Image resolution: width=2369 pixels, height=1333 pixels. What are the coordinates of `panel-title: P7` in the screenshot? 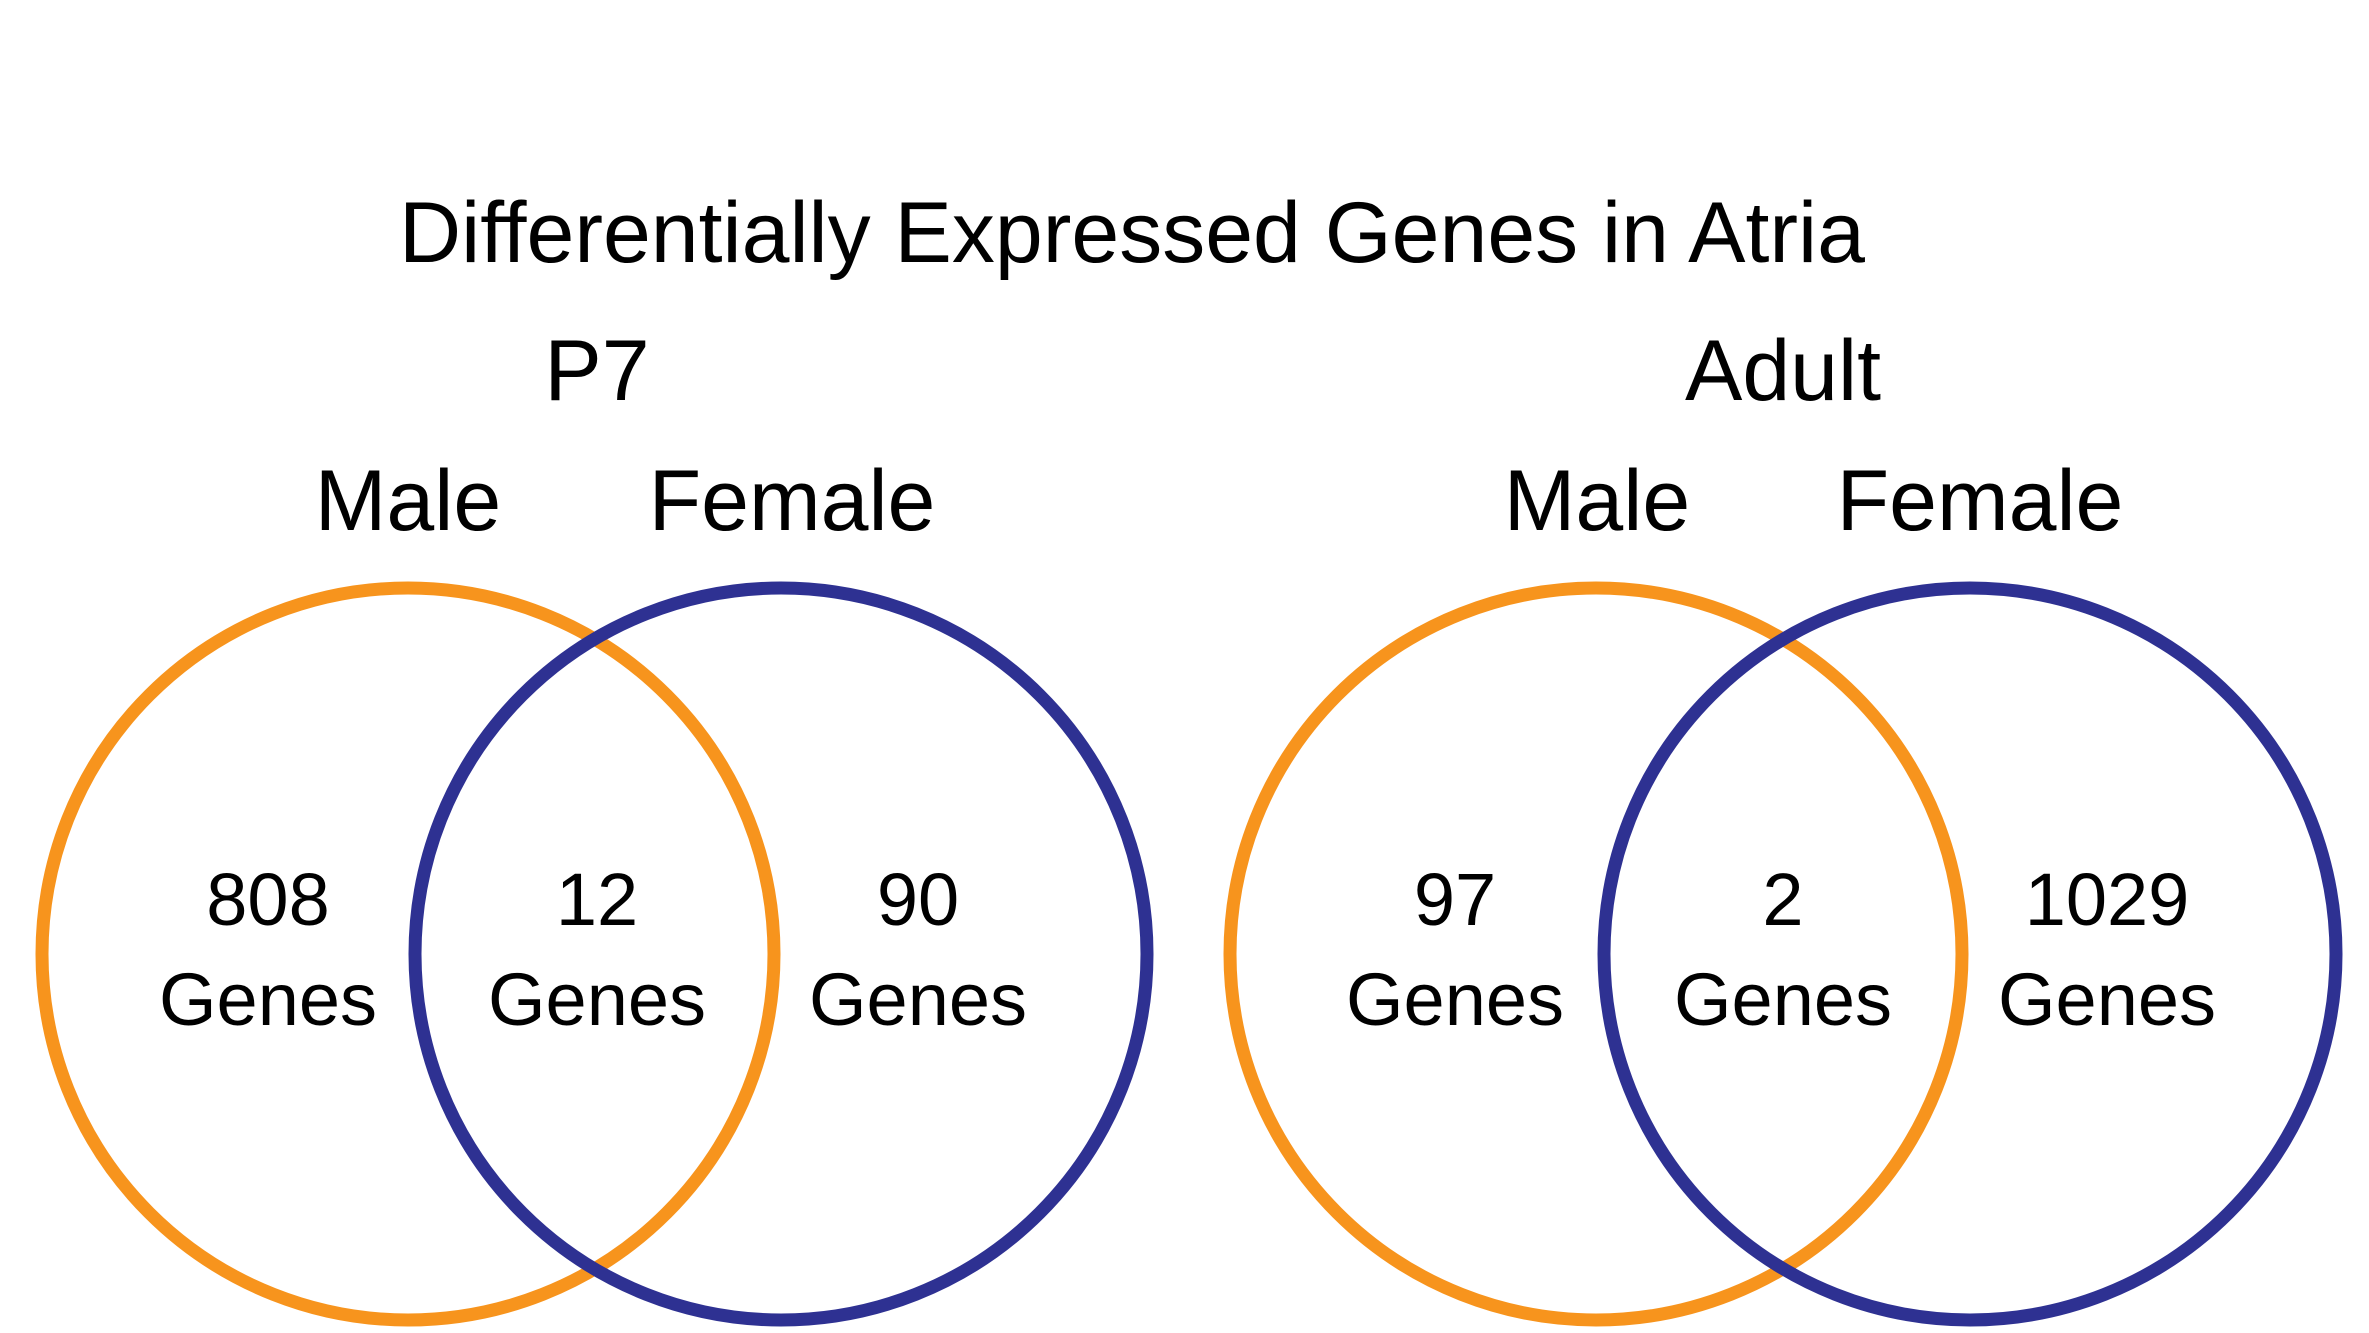 It's located at (596, 371).